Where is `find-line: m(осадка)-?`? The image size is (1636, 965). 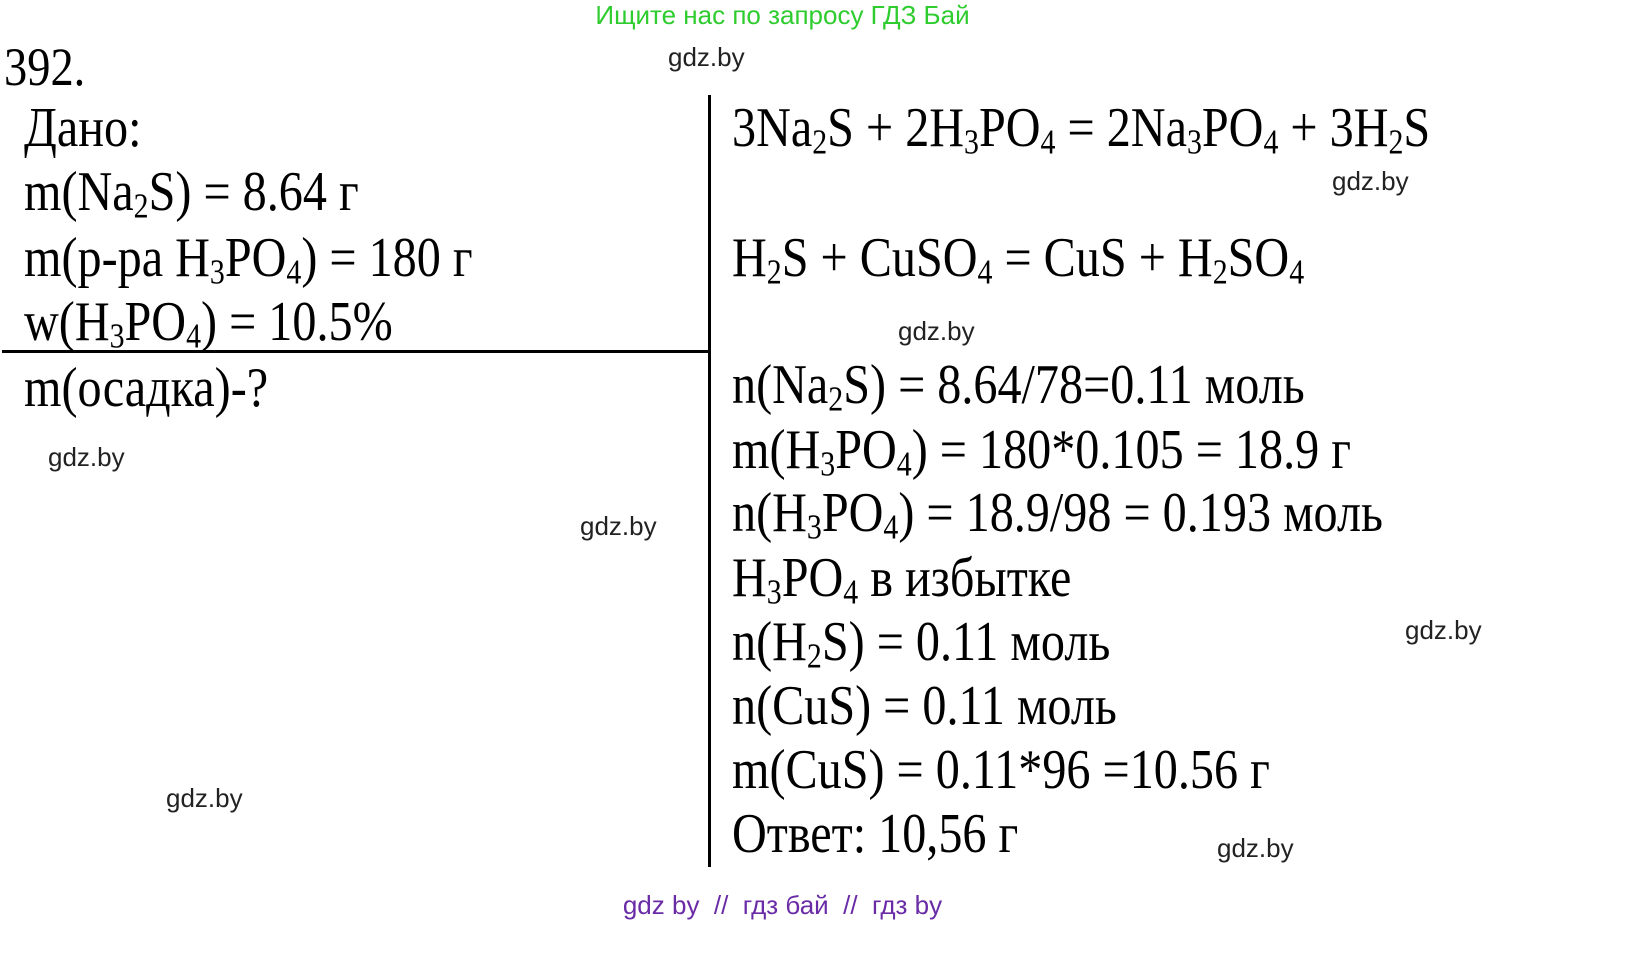
find-line: m(осадка)-? is located at coordinates (146, 388).